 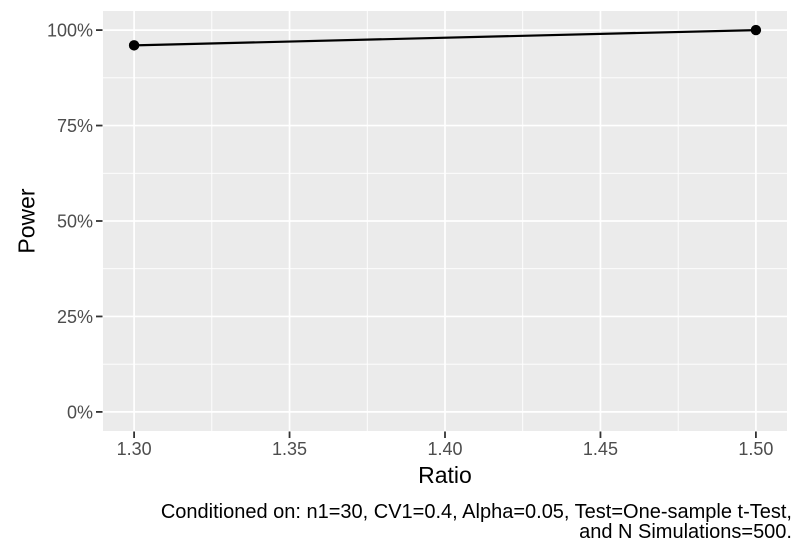 What do you see at coordinates (75, 222) in the screenshot?
I see `y-tick-label: 50%` at bounding box center [75, 222].